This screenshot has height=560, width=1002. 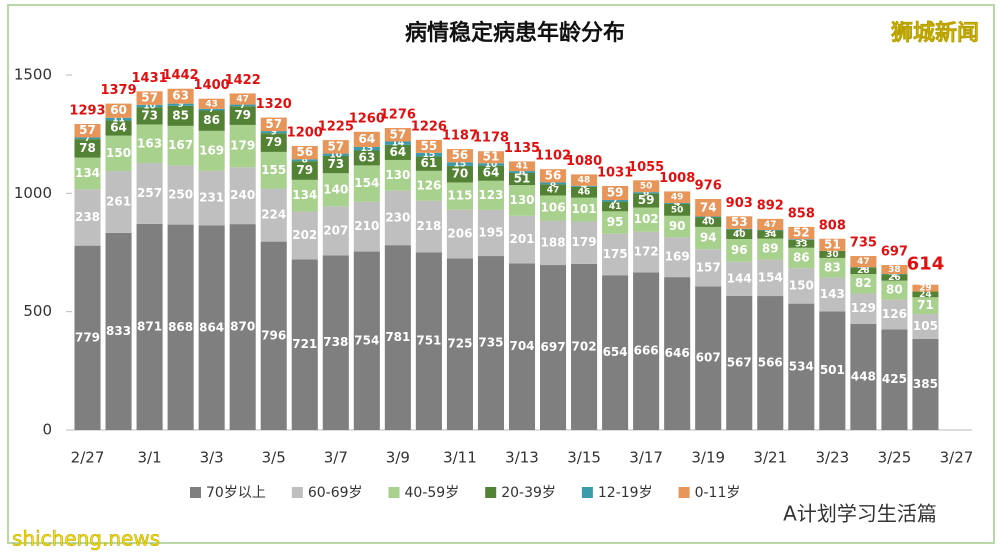 I want to click on source: shicheng.news, so click(x=86, y=539).